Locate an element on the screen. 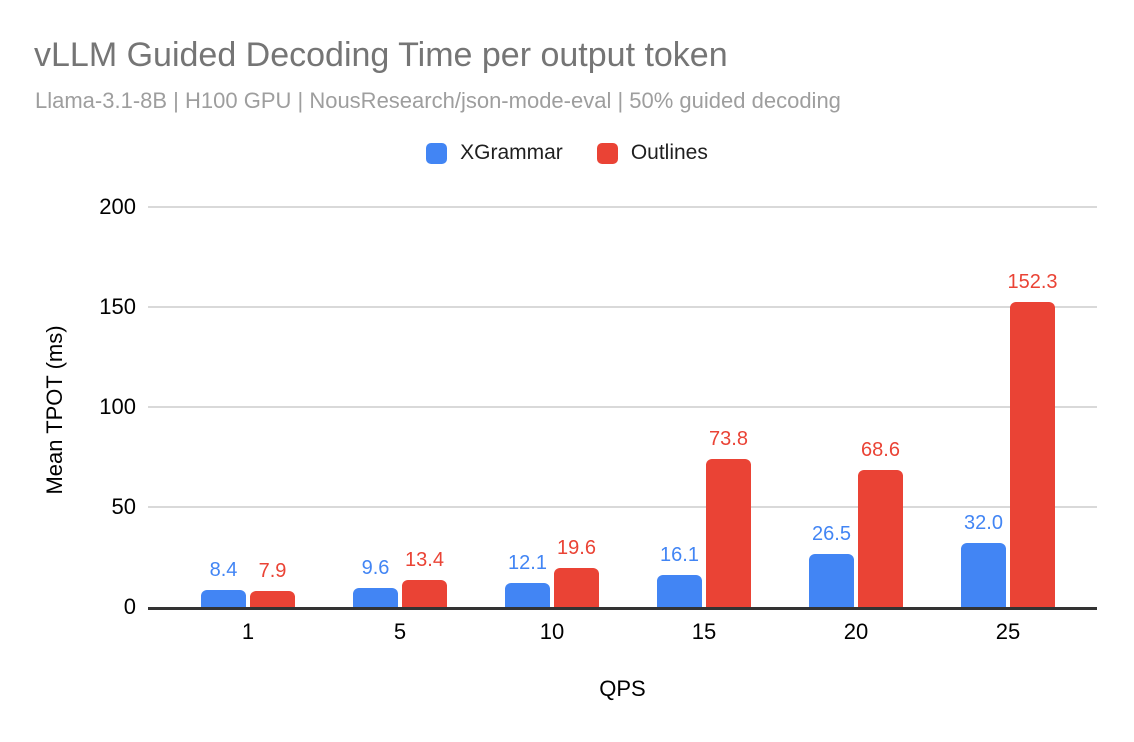 The image size is (1134, 742). x-tick-label-5: 5 is located at coordinates (400, 631).